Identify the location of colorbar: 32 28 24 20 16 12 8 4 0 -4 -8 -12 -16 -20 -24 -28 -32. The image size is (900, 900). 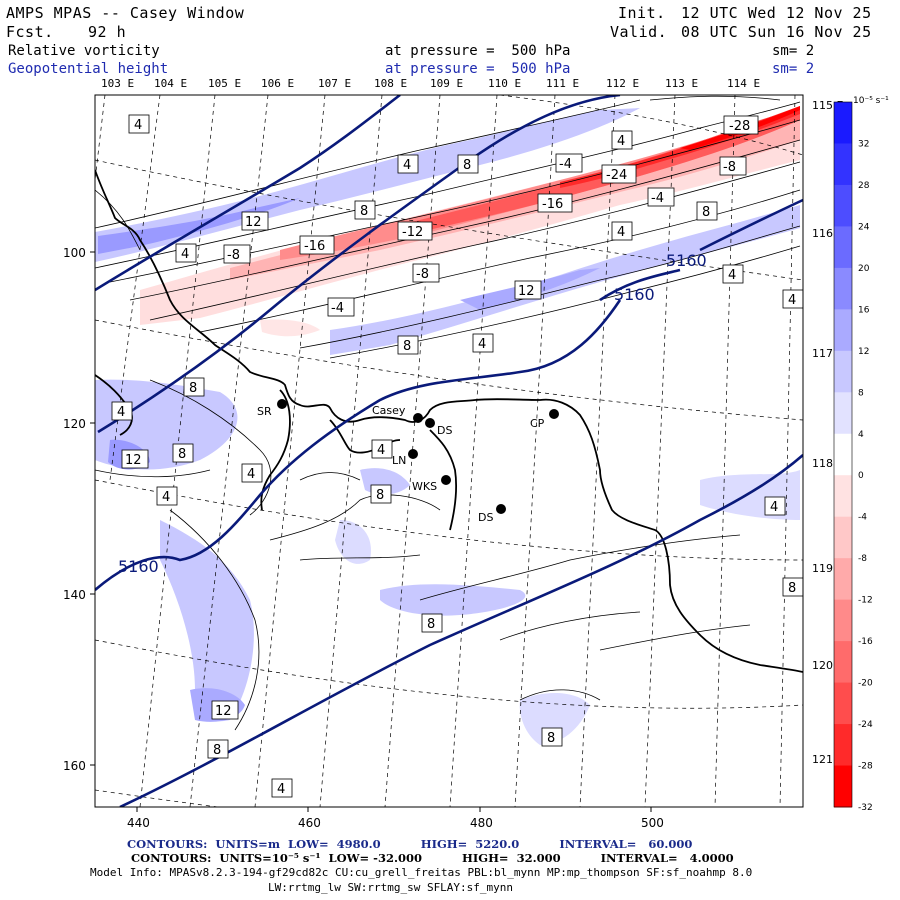
(853, 457).